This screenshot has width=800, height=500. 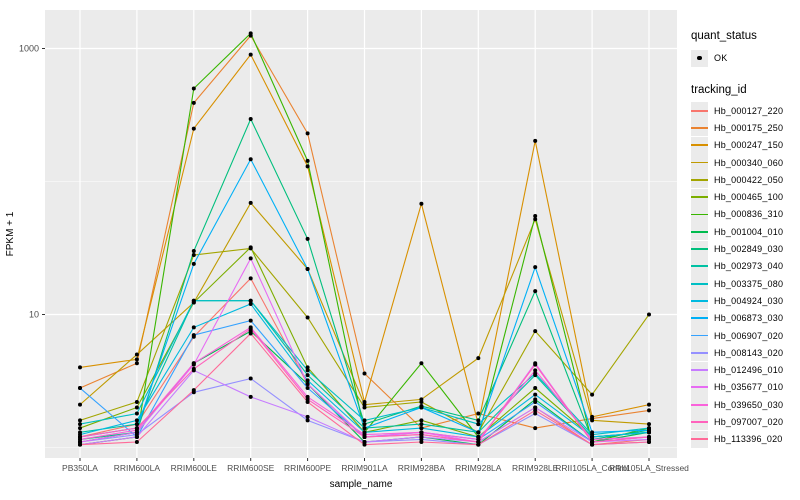 I want to click on x-axis-tick-label: RRIM600SE, so click(x=251, y=468).